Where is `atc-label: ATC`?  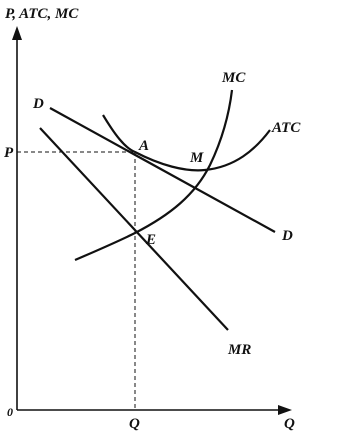 atc-label: ATC is located at coordinates (286, 128).